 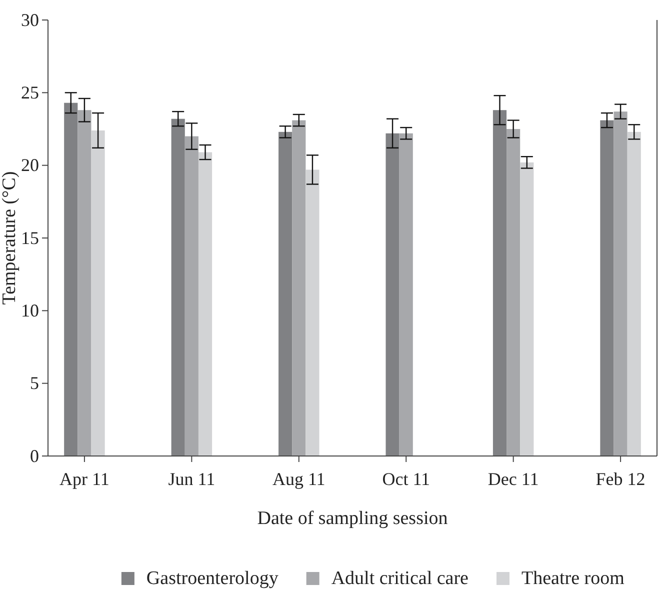 I want to click on legend-label: Gastroenterology, so click(x=212, y=578).